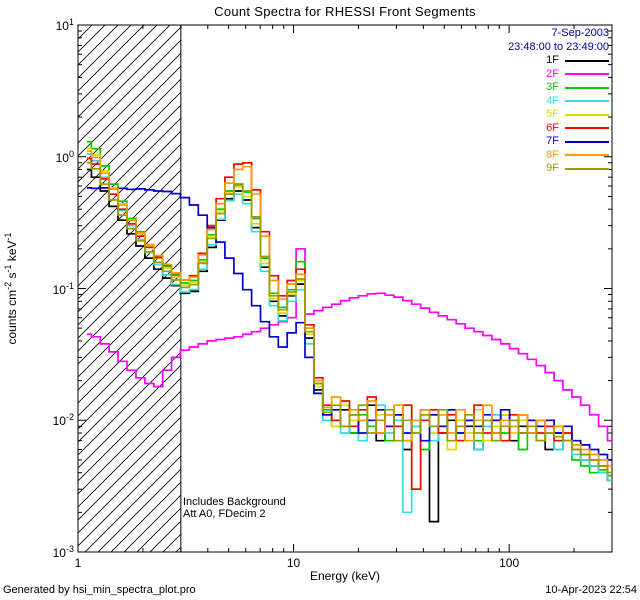  I want to click on legend-label-4F: 4F, so click(552, 100).